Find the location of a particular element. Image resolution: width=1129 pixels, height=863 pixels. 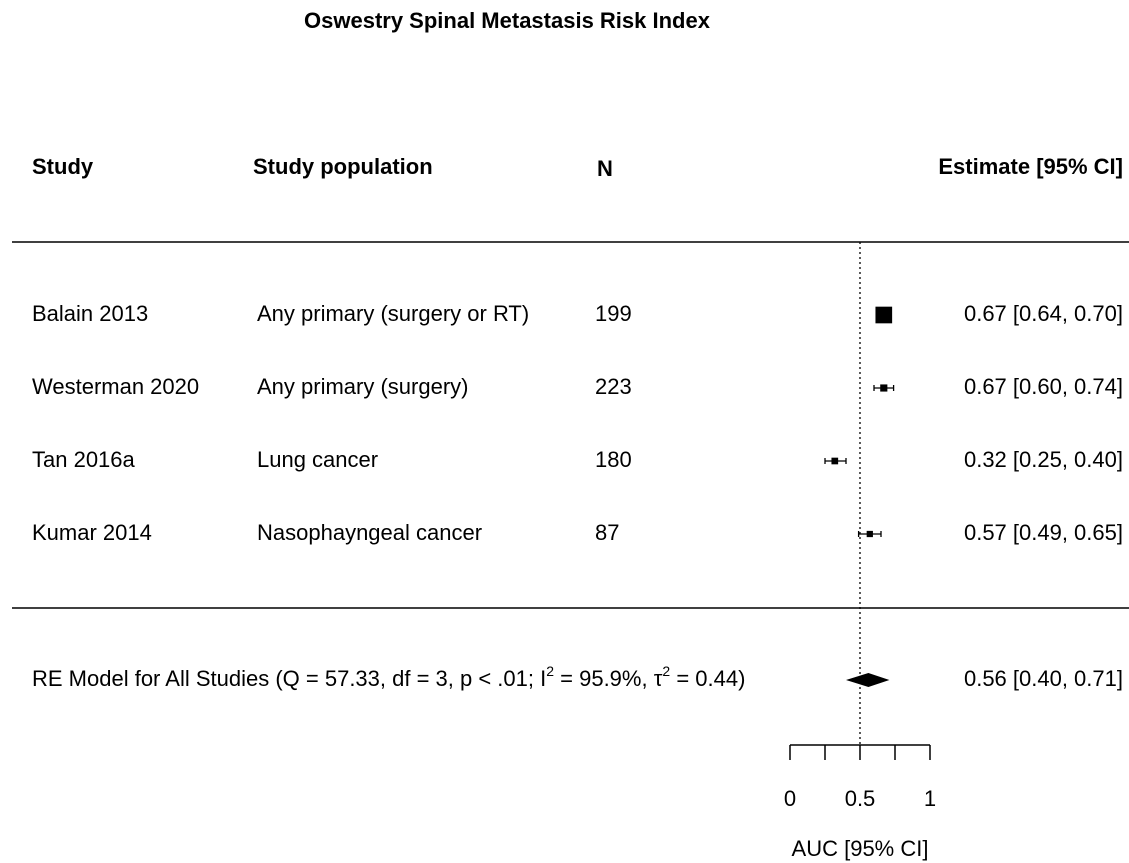

x-tick-label: 0 is located at coordinates (790, 798).